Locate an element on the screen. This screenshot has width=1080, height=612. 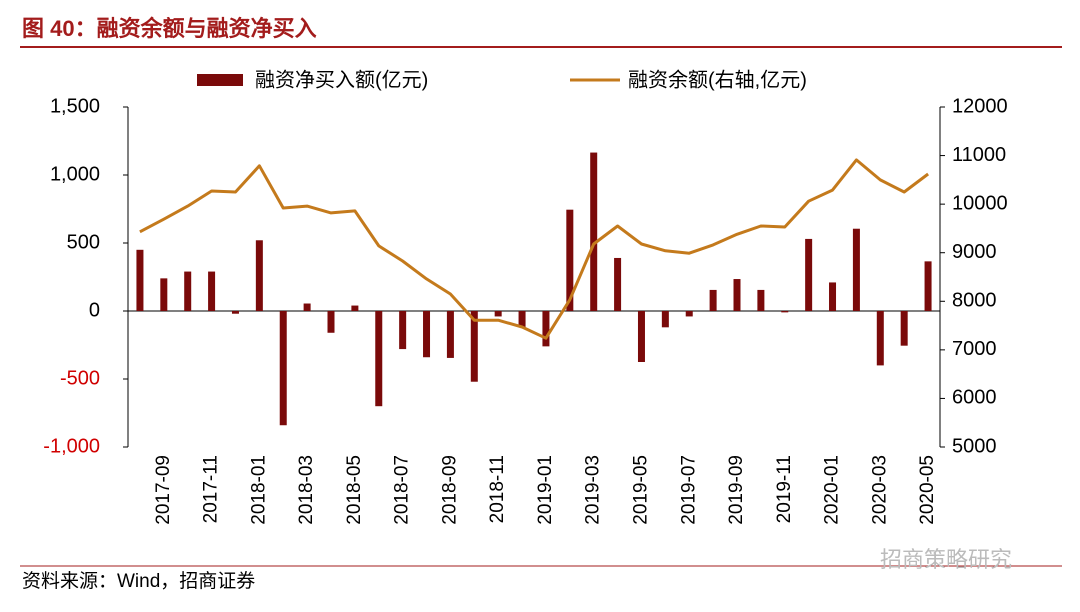
x-tick-label: 2019-07 is located at coordinates (688, 490).